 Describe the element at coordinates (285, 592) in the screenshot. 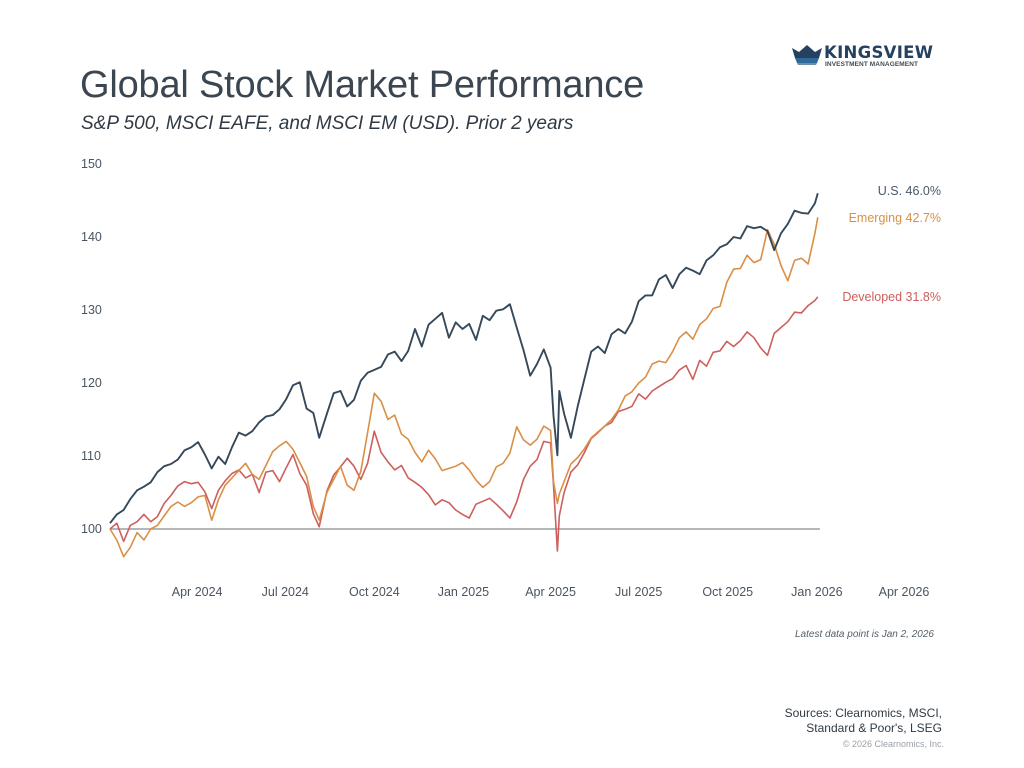

I see `x-tick-label: Jul 2024` at that location.